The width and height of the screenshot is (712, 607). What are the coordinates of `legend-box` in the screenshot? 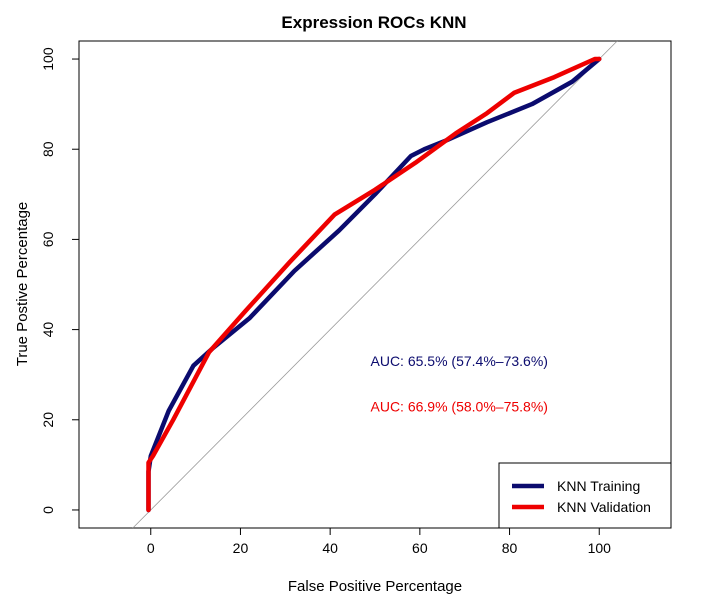 It's located at (585, 495).